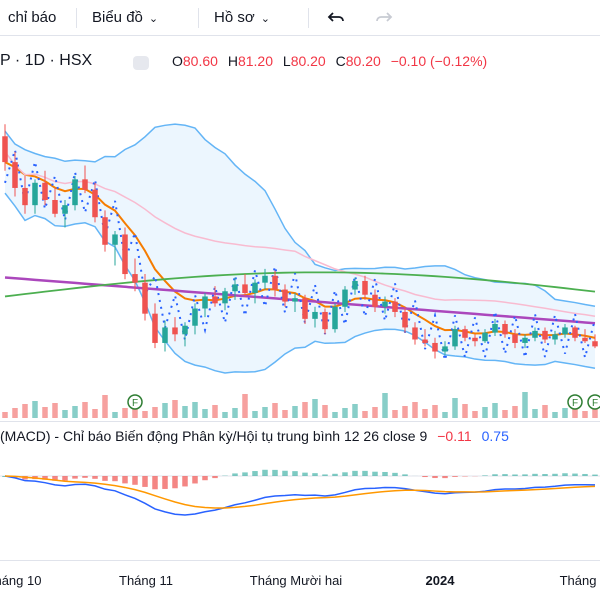 Image resolution: width=600 pixels, height=600 pixels. Describe the element at coordinates (153, 19) in the screenshot. I see `chevron-down-icon: ⌄` at that location.